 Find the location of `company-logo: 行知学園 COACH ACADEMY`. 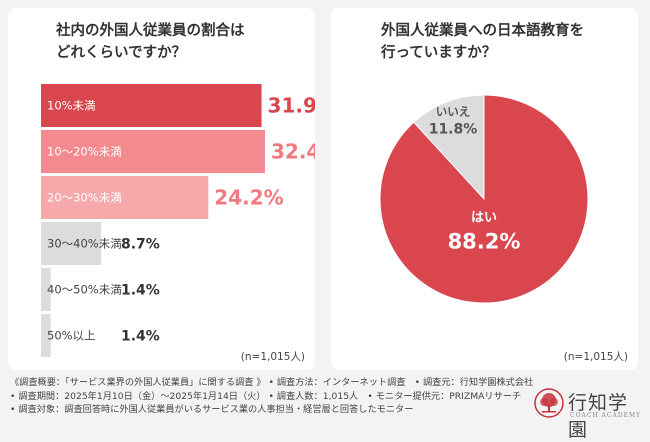

company-logo: 行知学園 COACH ACADEMY is located at coordinates (590, 413).